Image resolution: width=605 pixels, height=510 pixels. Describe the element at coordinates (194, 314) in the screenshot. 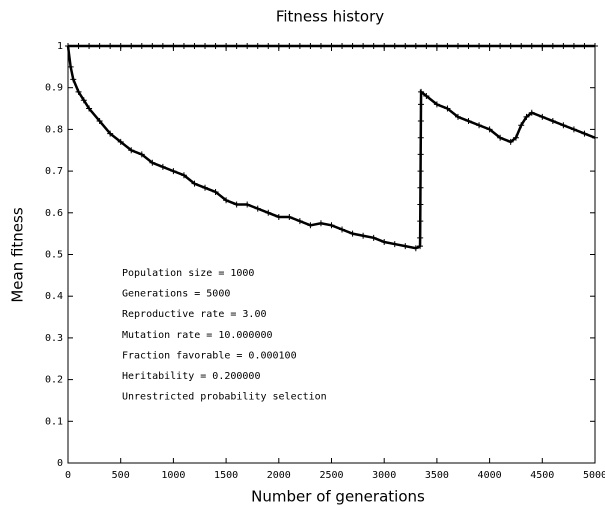

I see `annotation: Reproductive rate = 3.00` at that location.